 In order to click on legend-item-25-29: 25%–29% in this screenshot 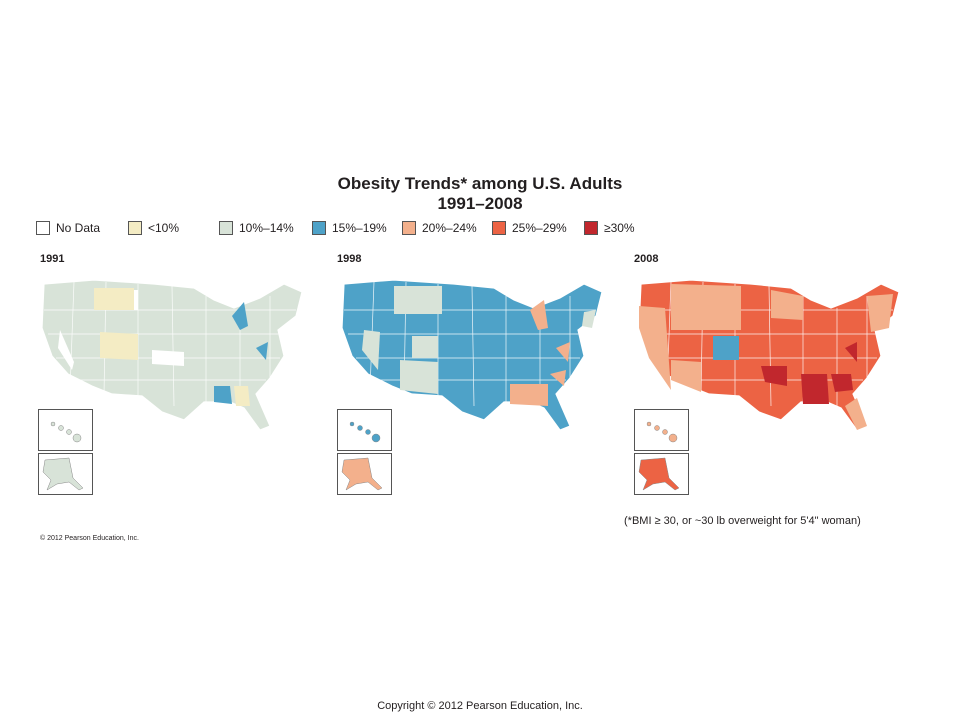, I will do `click(529, 228)`.